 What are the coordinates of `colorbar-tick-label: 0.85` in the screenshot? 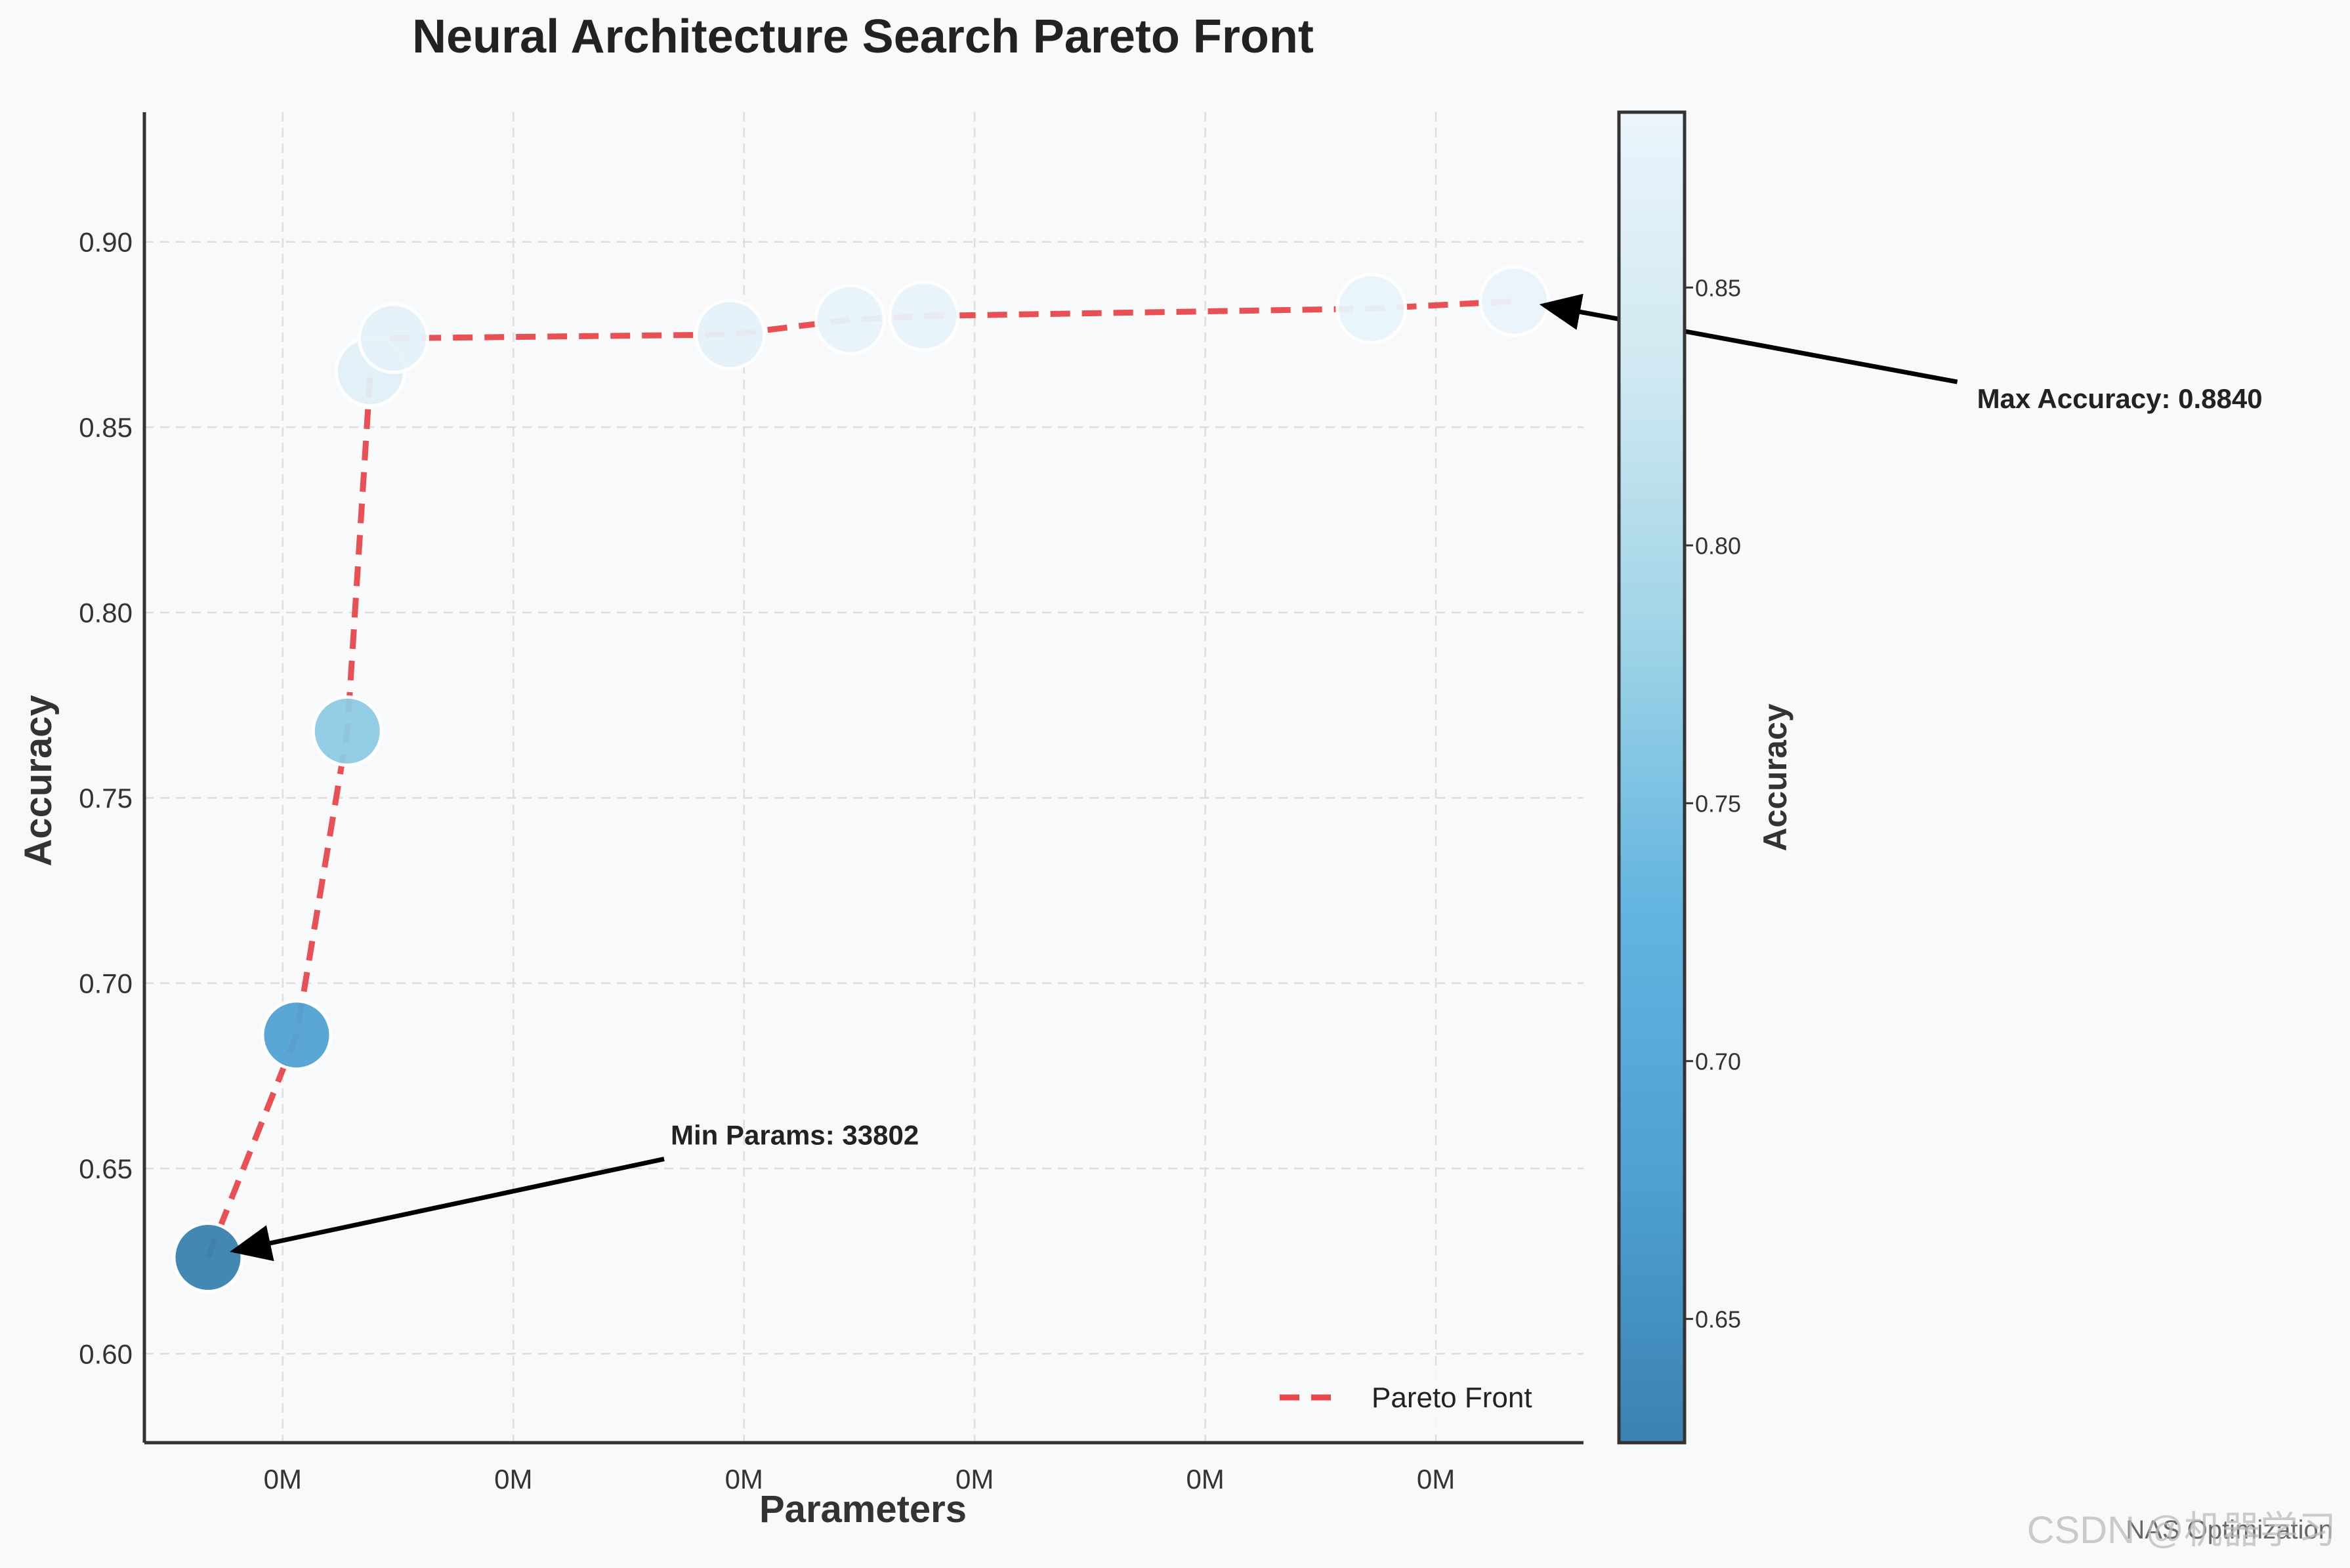 It's located at (1718, 287).